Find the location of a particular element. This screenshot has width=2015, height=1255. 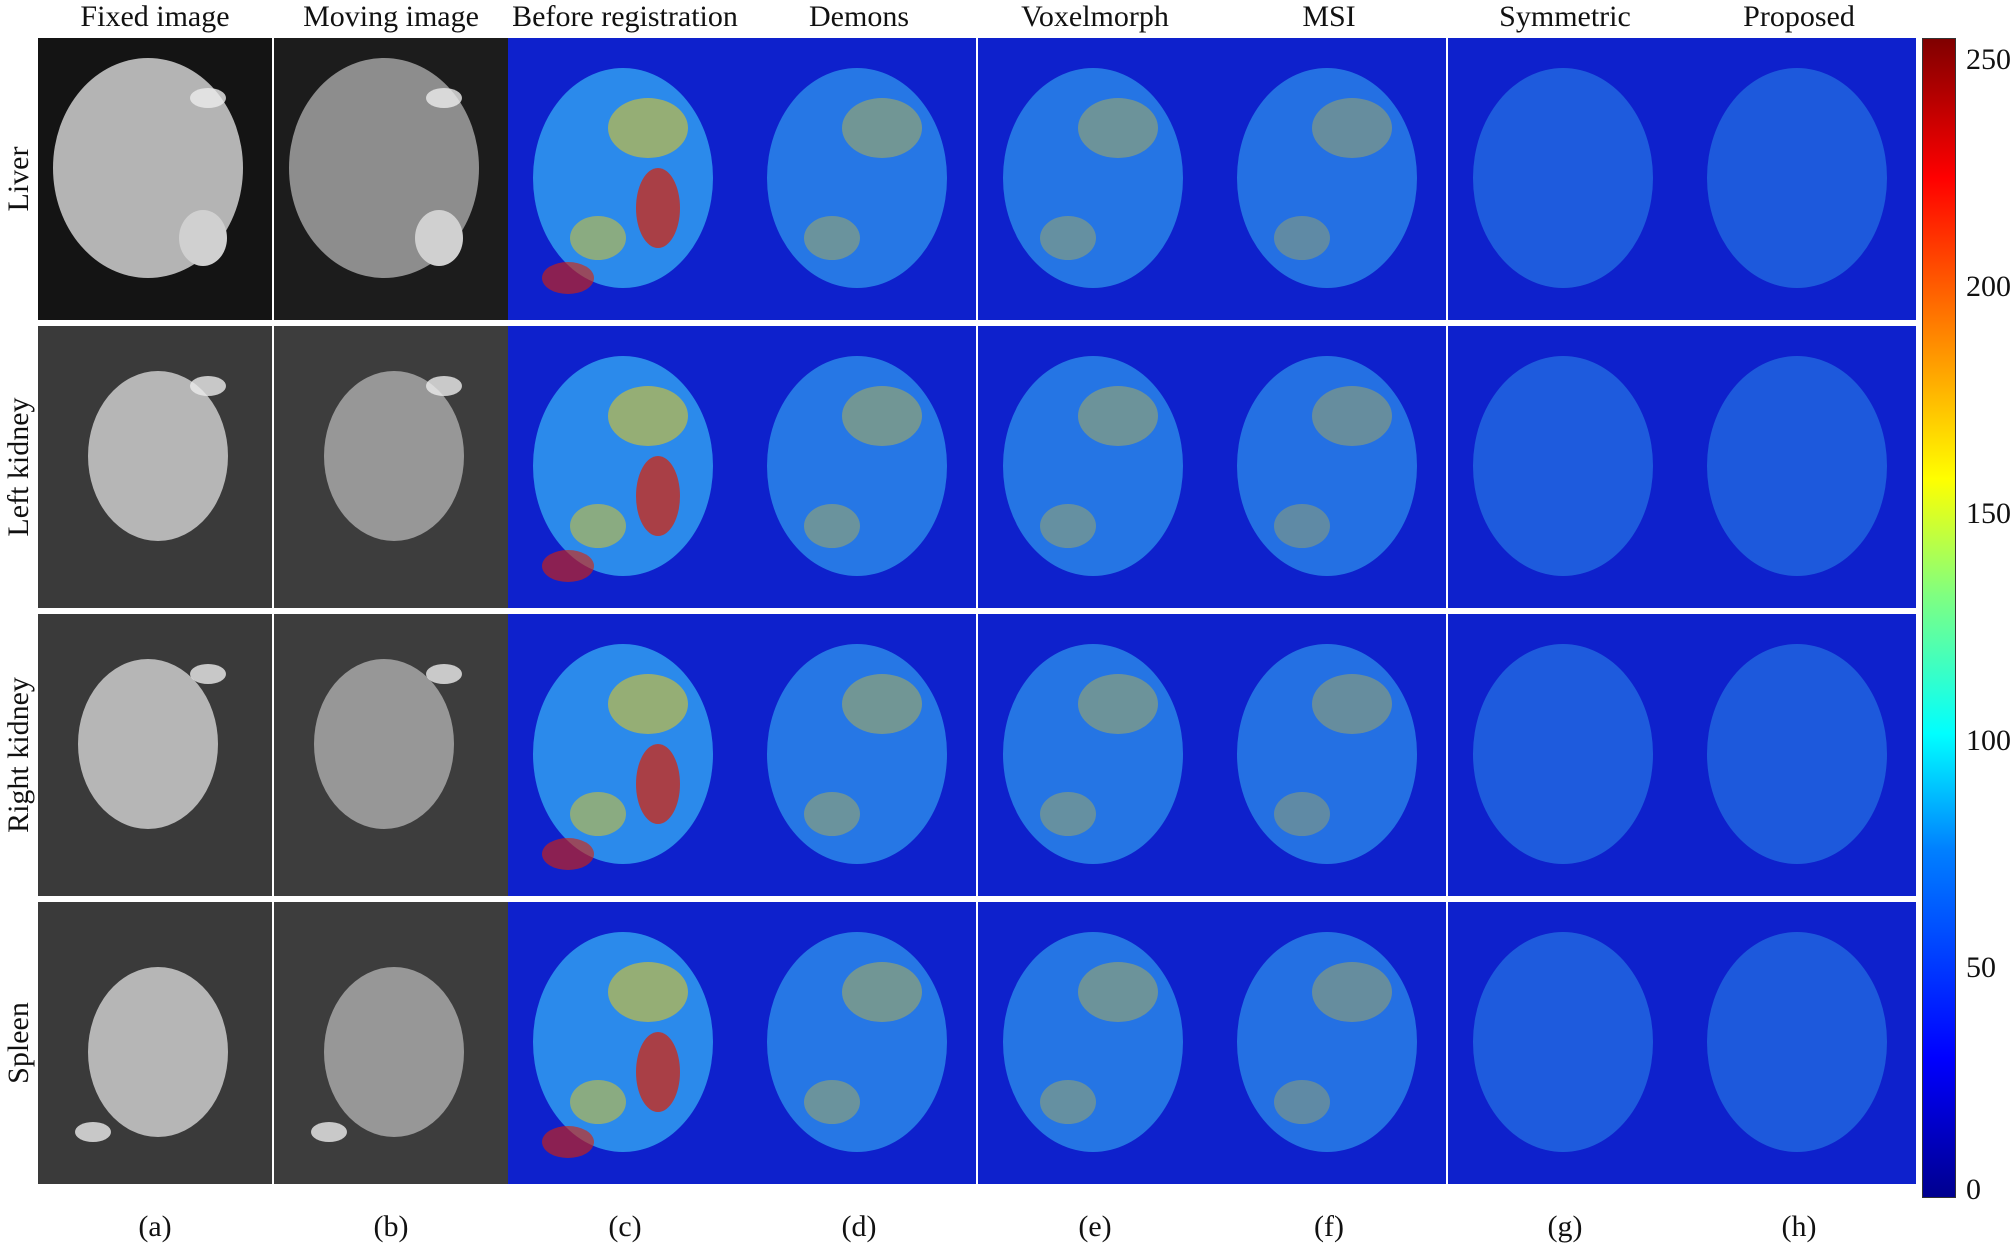

colorbar is located at coordinates (1939, 618).